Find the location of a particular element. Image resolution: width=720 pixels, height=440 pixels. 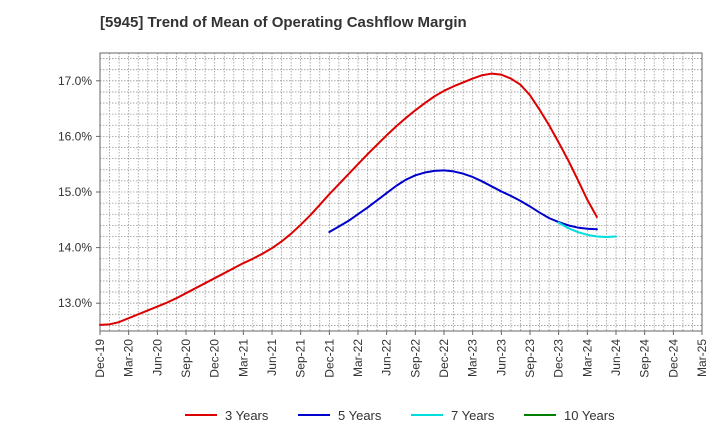

x-tick-label: Sep-21 is located at coordinates (301, 358).